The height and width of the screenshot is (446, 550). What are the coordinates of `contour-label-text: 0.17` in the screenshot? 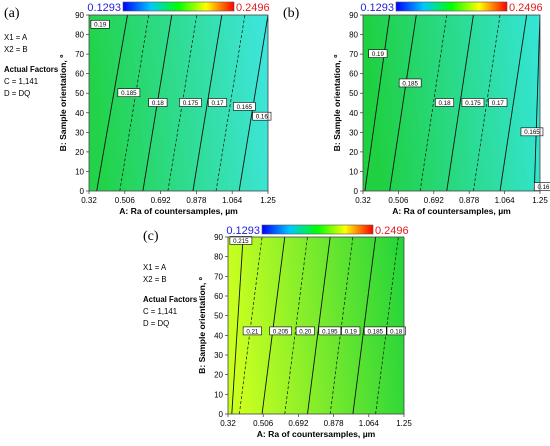 It's located at (498, 103).